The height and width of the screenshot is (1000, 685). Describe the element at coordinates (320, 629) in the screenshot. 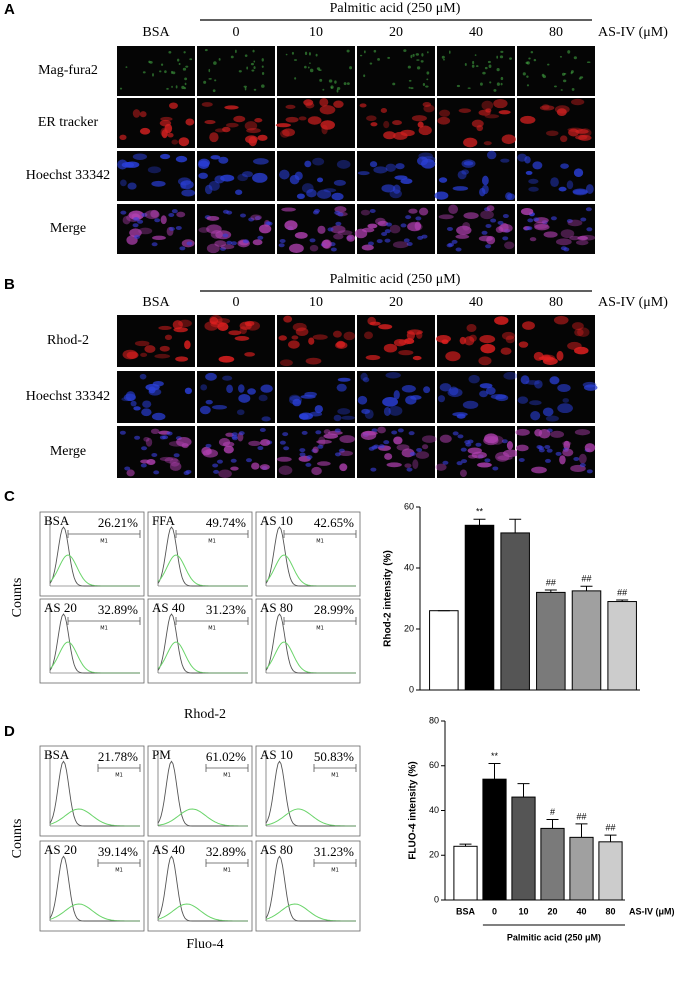

I see `gate-marker: M1` at that location.